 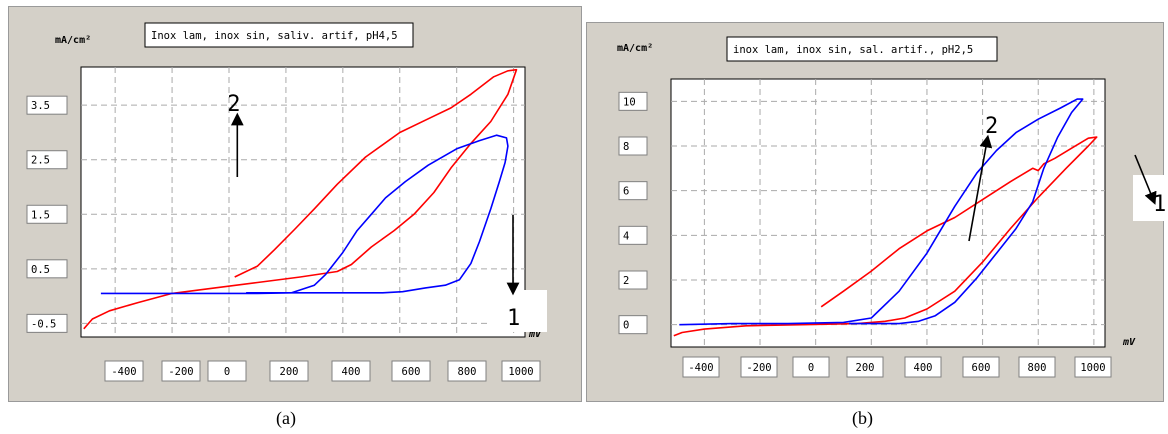 What do you see at coordinates (40, 270) in the screenshot?
I see `y-tick-label: 0.5` at bounding box center [40, 270].